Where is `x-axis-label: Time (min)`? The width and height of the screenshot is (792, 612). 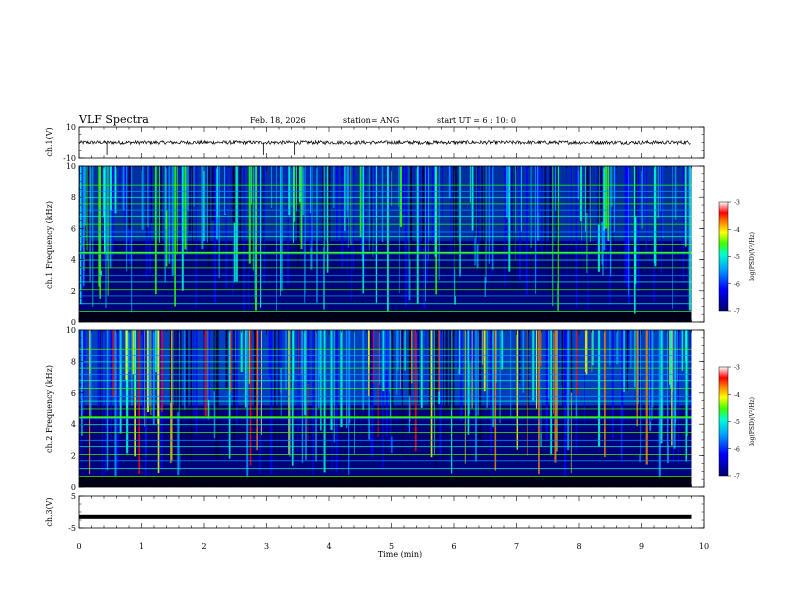 x-axis-label: Time (min) is located at coordinates (400, 554).